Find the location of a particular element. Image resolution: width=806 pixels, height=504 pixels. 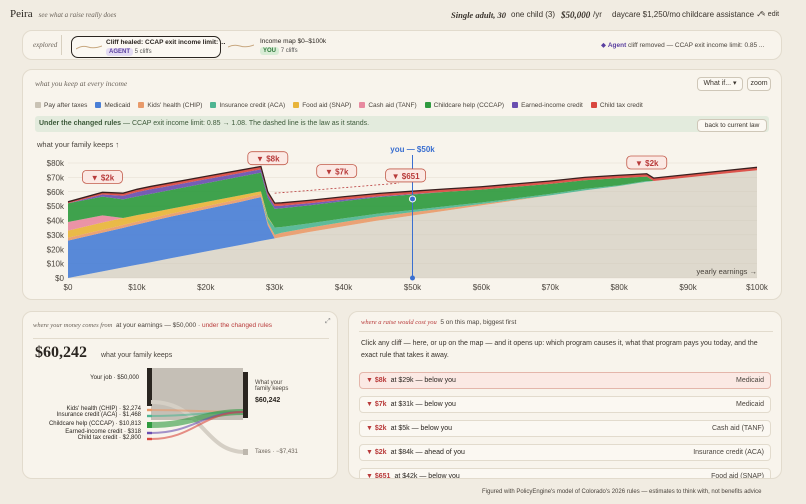

x-axis-label: yearly earnings → is located at coordinates (727, 271).